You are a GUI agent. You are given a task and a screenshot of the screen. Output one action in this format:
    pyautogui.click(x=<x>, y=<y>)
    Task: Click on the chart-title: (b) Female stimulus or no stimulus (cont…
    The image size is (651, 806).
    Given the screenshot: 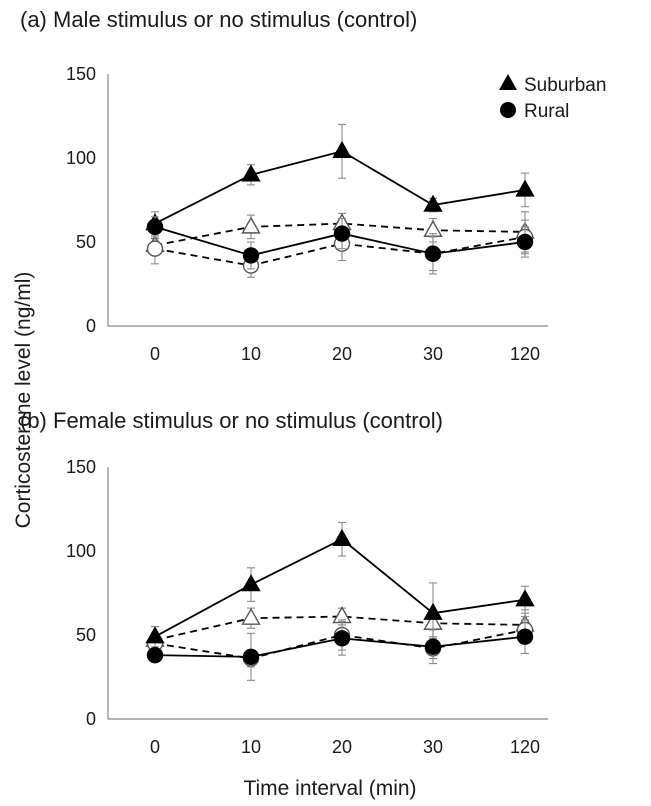 What is the action you would take?
    pyautogui.click(x=231, y=420)
    